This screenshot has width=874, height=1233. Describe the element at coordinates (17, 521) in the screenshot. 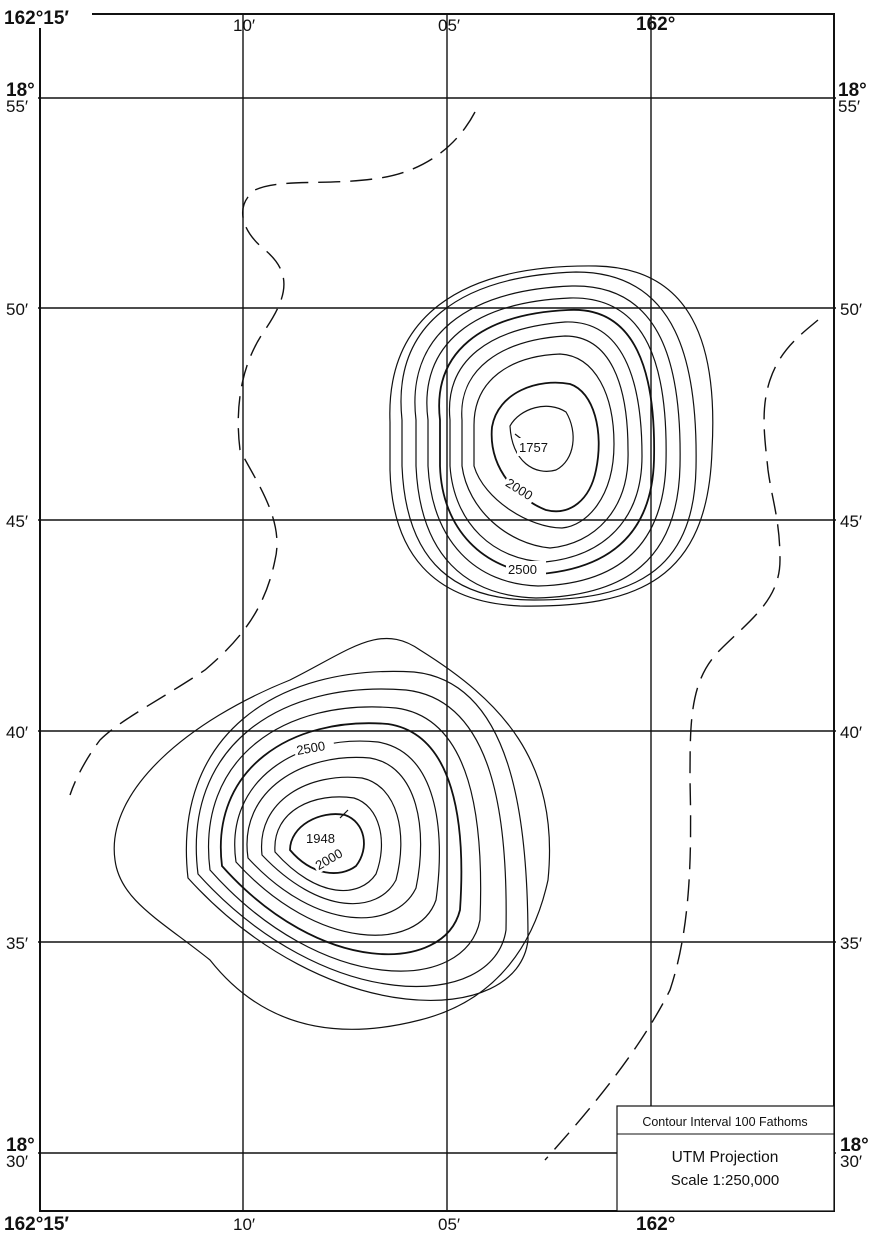

I see `lat-label-left-45: 45′` at that location.